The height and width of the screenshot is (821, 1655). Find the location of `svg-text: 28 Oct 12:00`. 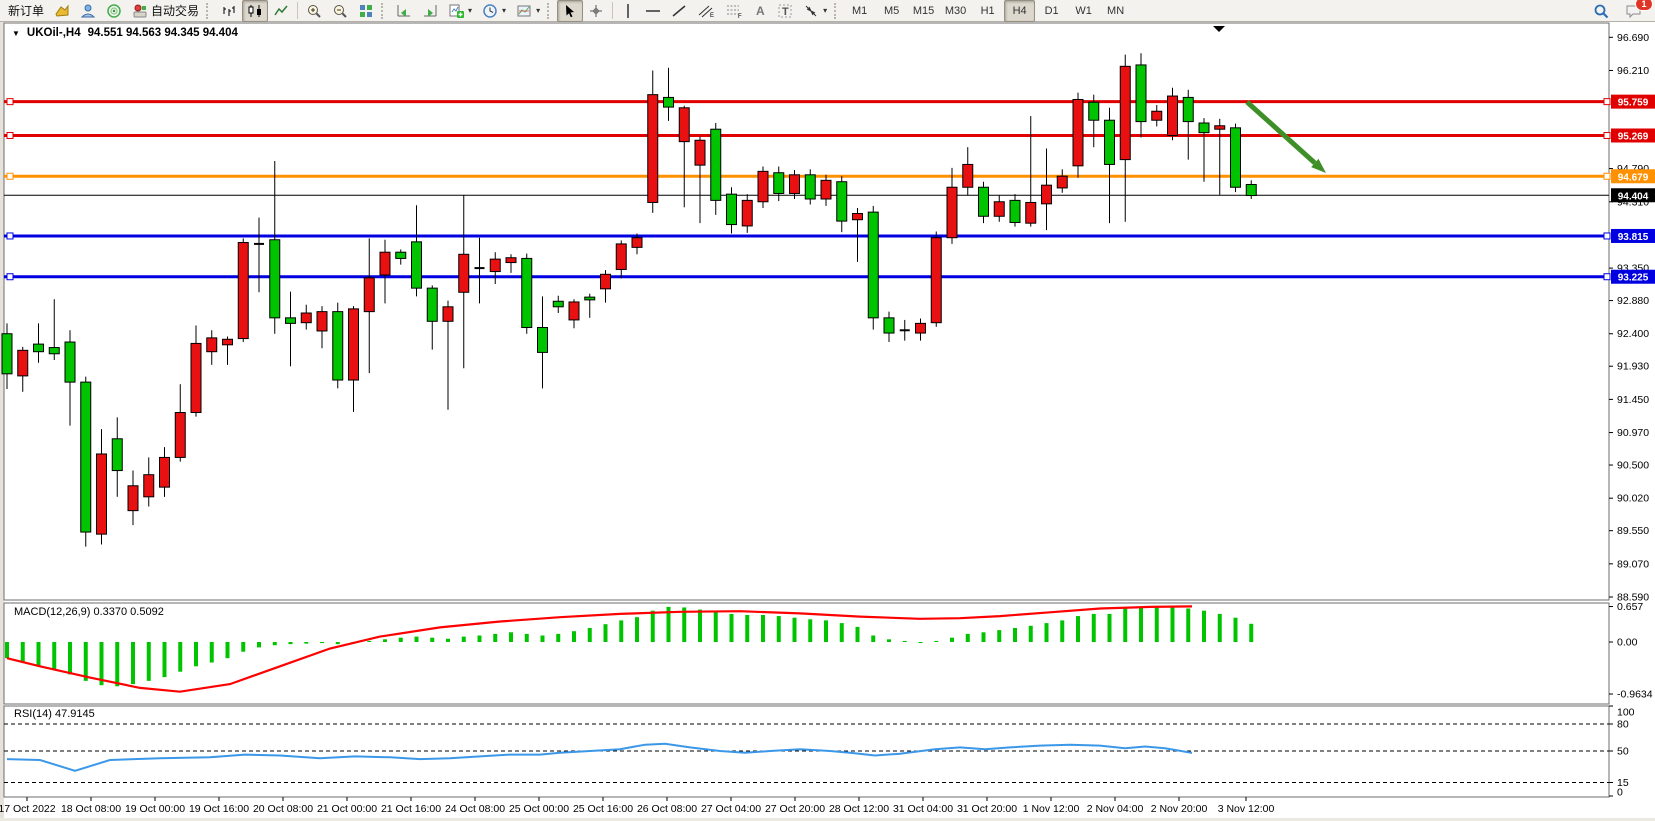

svg-text: 28 Oct 12:00 is located at coordinates (859, 809).